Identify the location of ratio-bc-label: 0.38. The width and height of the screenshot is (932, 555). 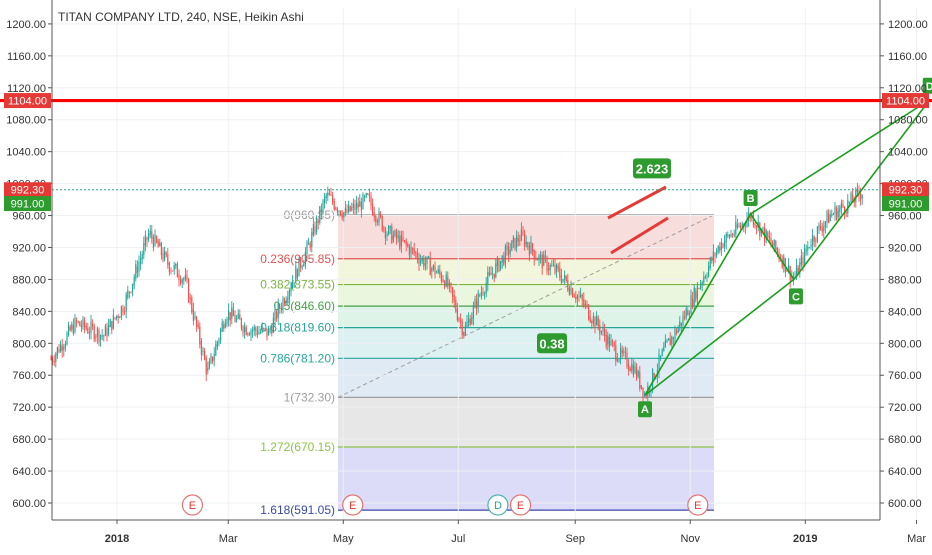
(551, 343).